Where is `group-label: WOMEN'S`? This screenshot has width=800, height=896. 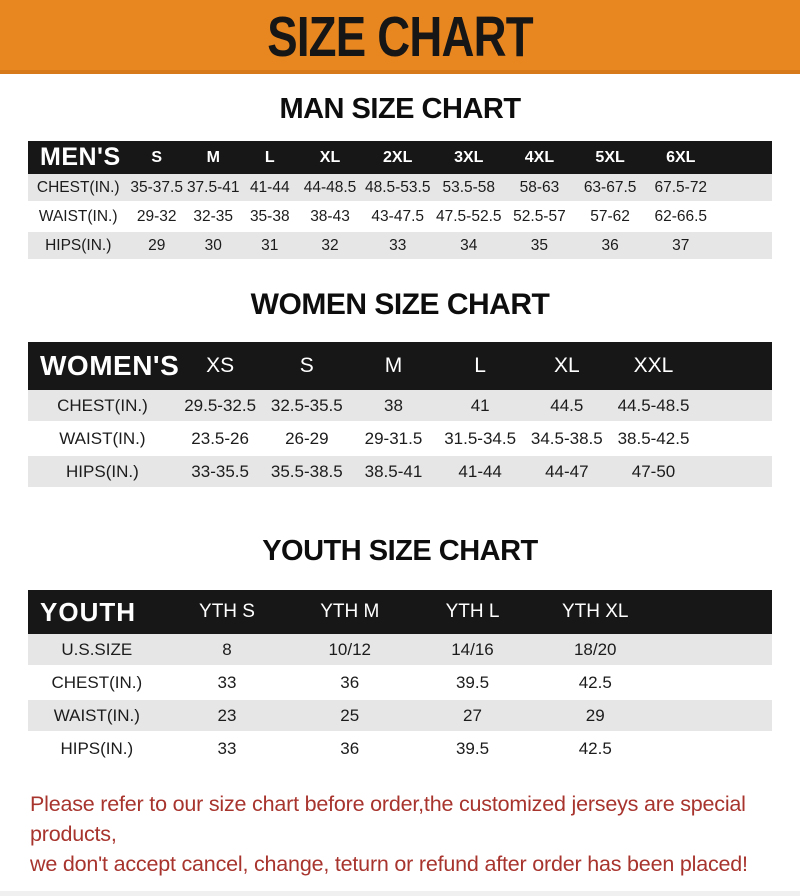 group-label: WOMEN'S is located at coordinates (103, 366).